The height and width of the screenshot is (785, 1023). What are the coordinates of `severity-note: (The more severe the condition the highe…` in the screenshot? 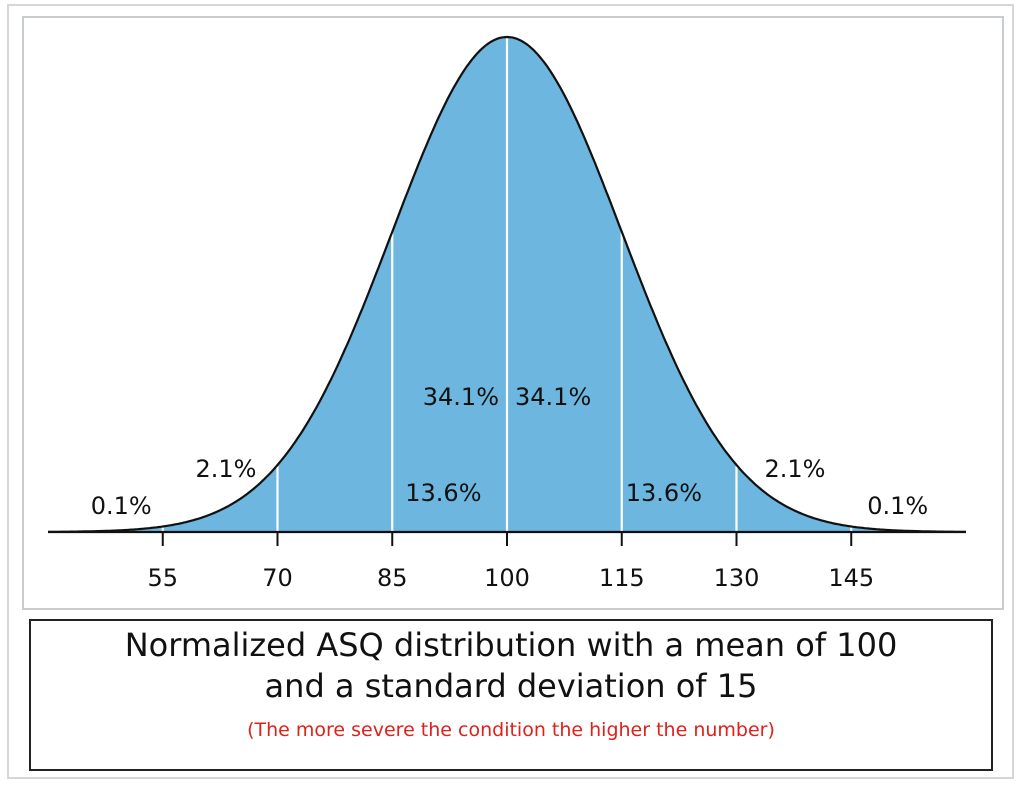 It's located at (511, 730).